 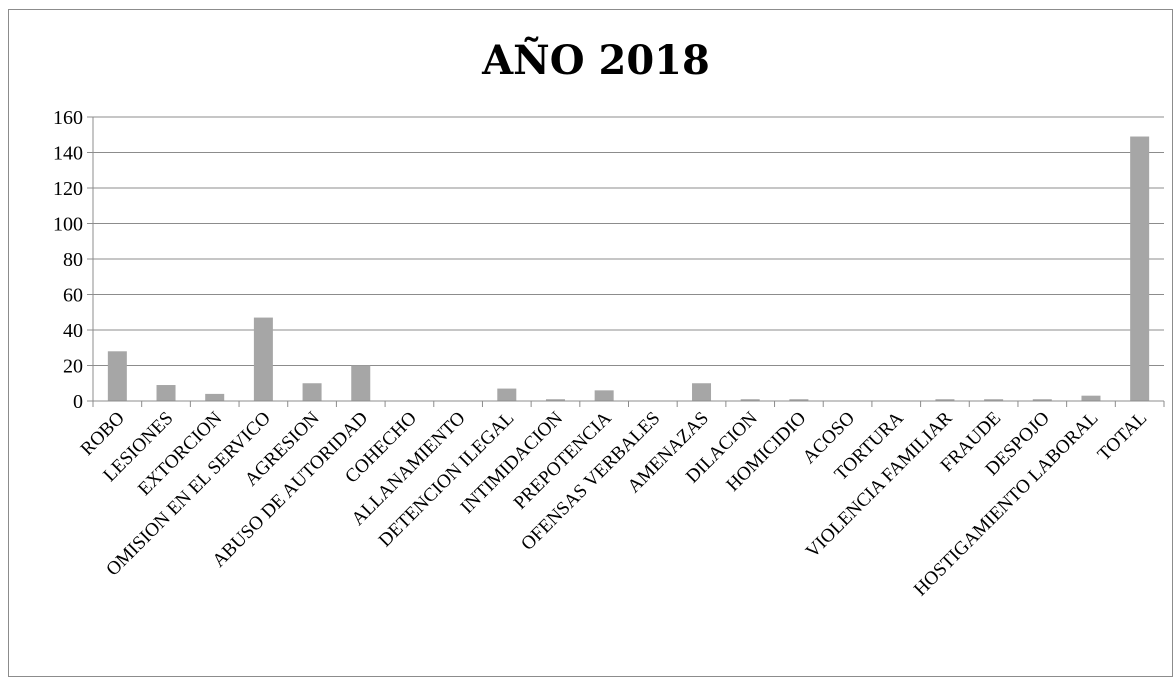 What do you see at coordinates (68, 225) in the screenshot?
I see `y-tick-label: 100` at bounding box center [68, 225].